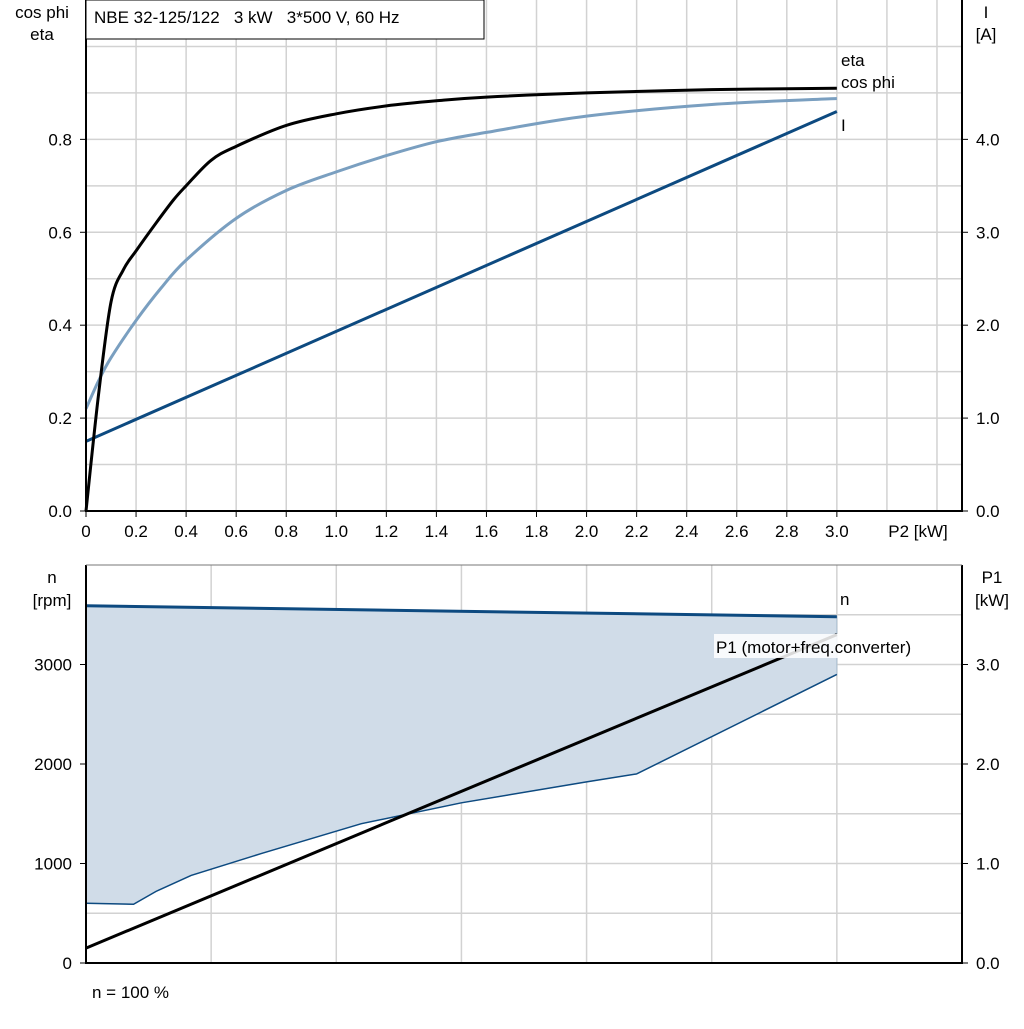  What do you see at coordinates (918, 531) in the screenshot?
I see `top-xlabel: P2 [kW]` at bounding box center [918, 531].